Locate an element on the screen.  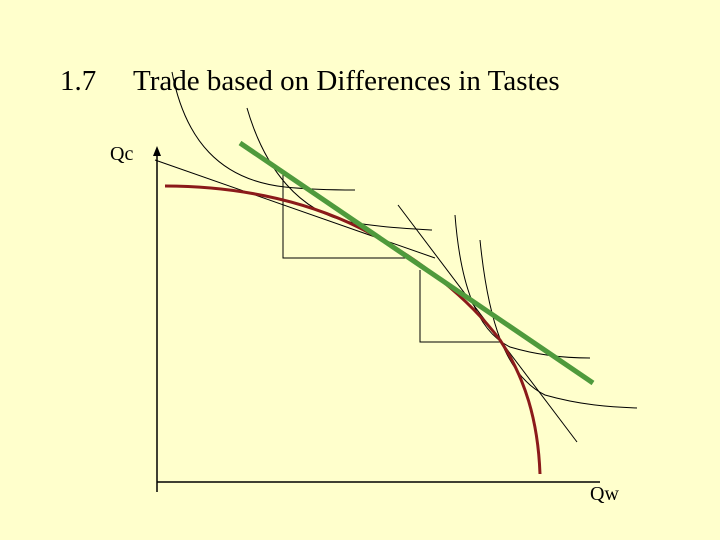
slide-number: 1.7 is located at coordinates (78, 81).